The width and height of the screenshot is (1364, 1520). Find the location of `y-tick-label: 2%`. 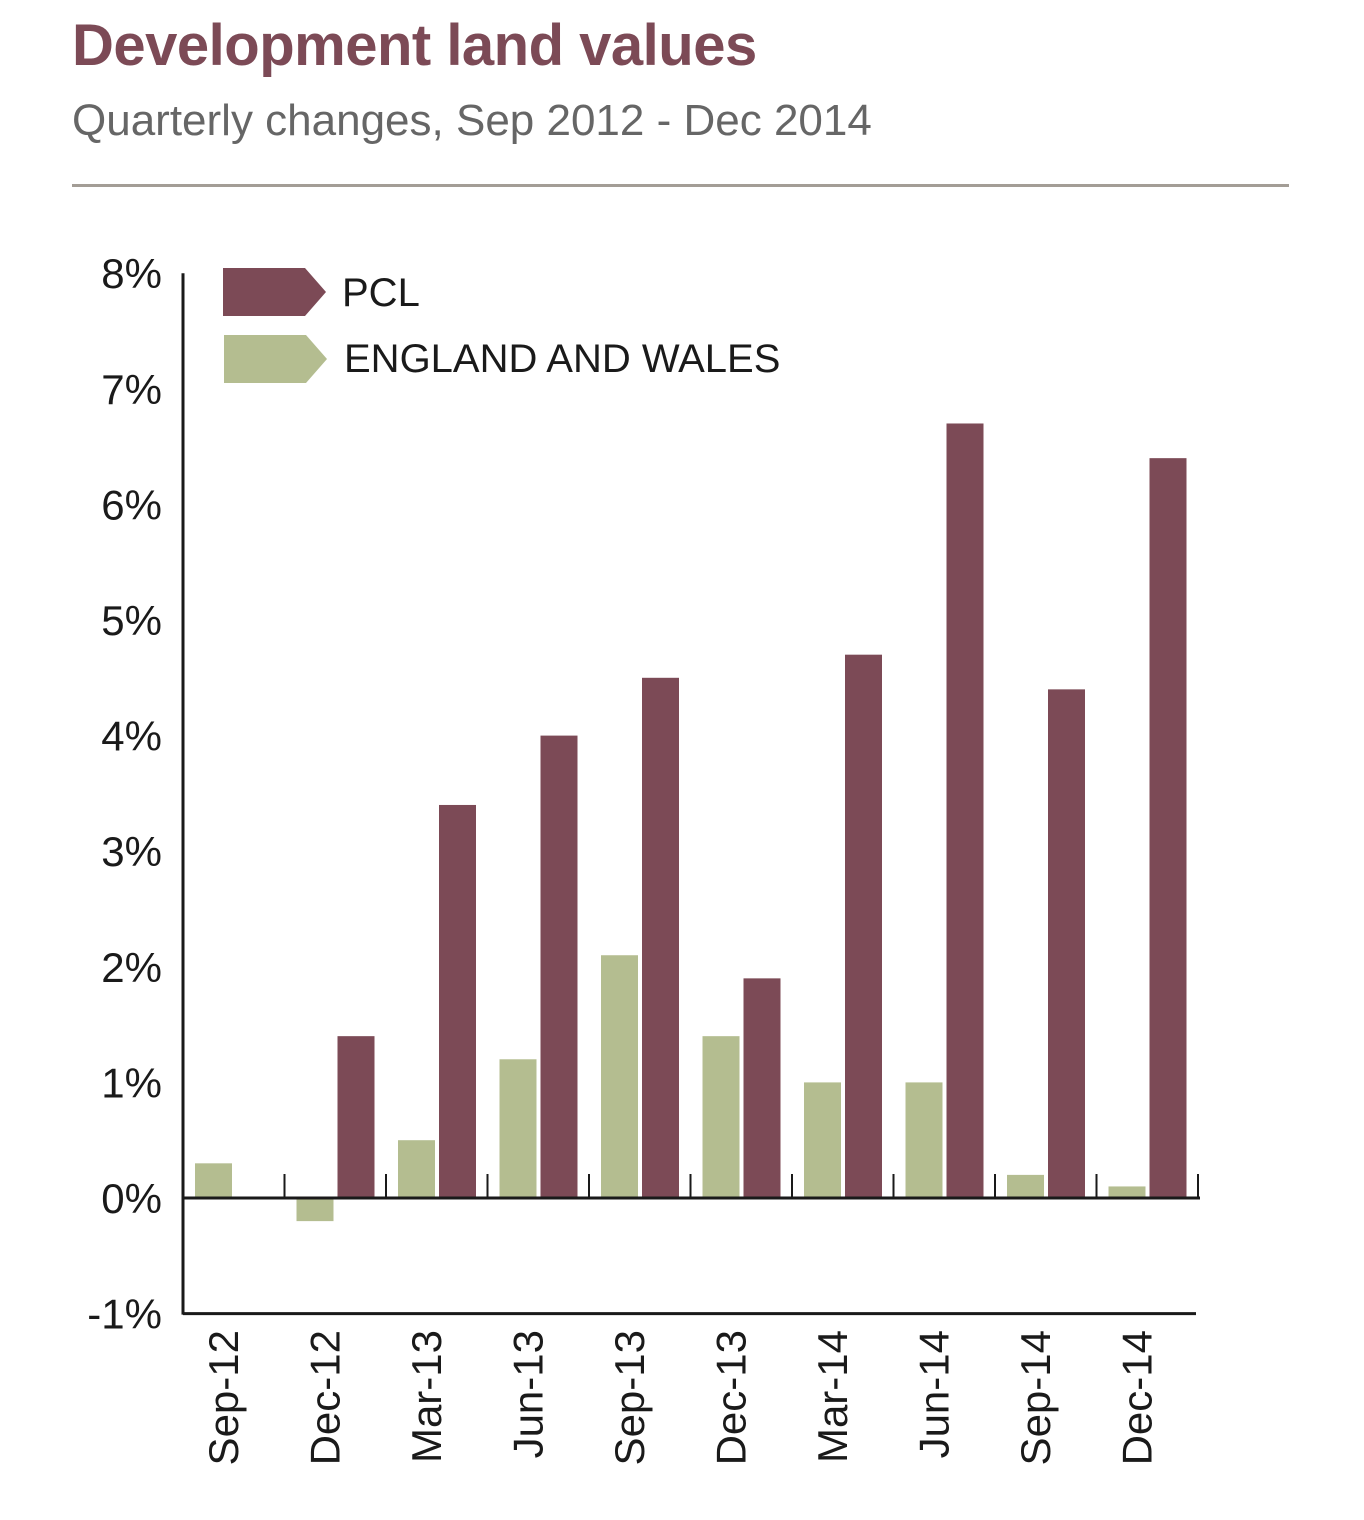

y-tick-label: 2% is located at coordinates (131, 967).